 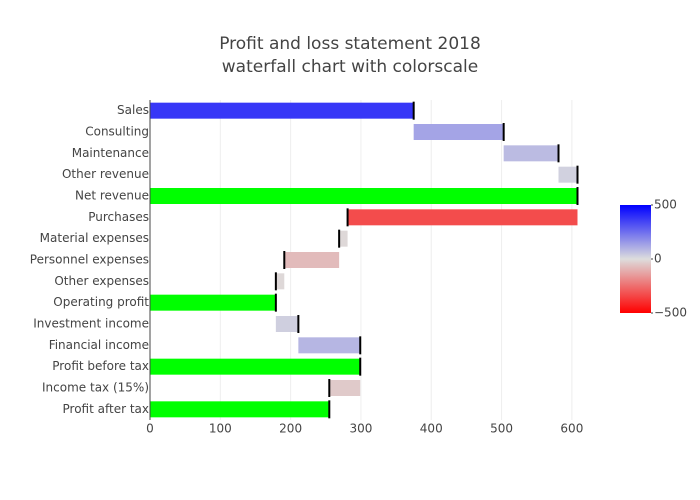 I want to click on x-tick-label: 0, so click(x=150, y=429).